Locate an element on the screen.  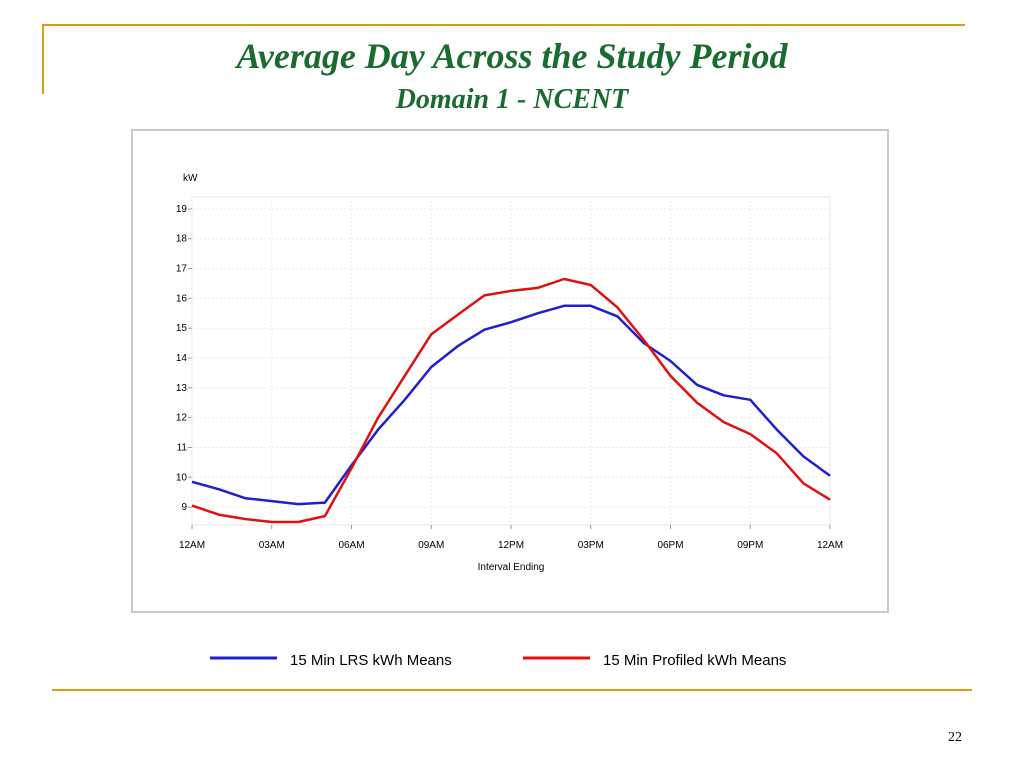
page-number: 22 is located at coordinates (955, 737).